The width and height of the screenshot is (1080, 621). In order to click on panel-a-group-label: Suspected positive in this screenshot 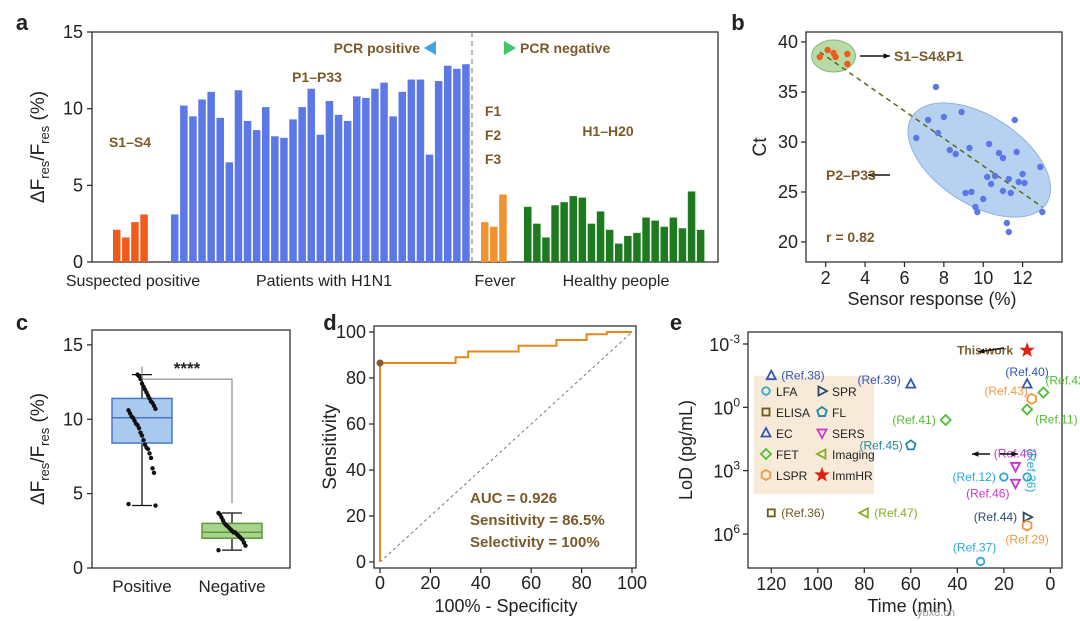, I will do `click(133, 281)`.